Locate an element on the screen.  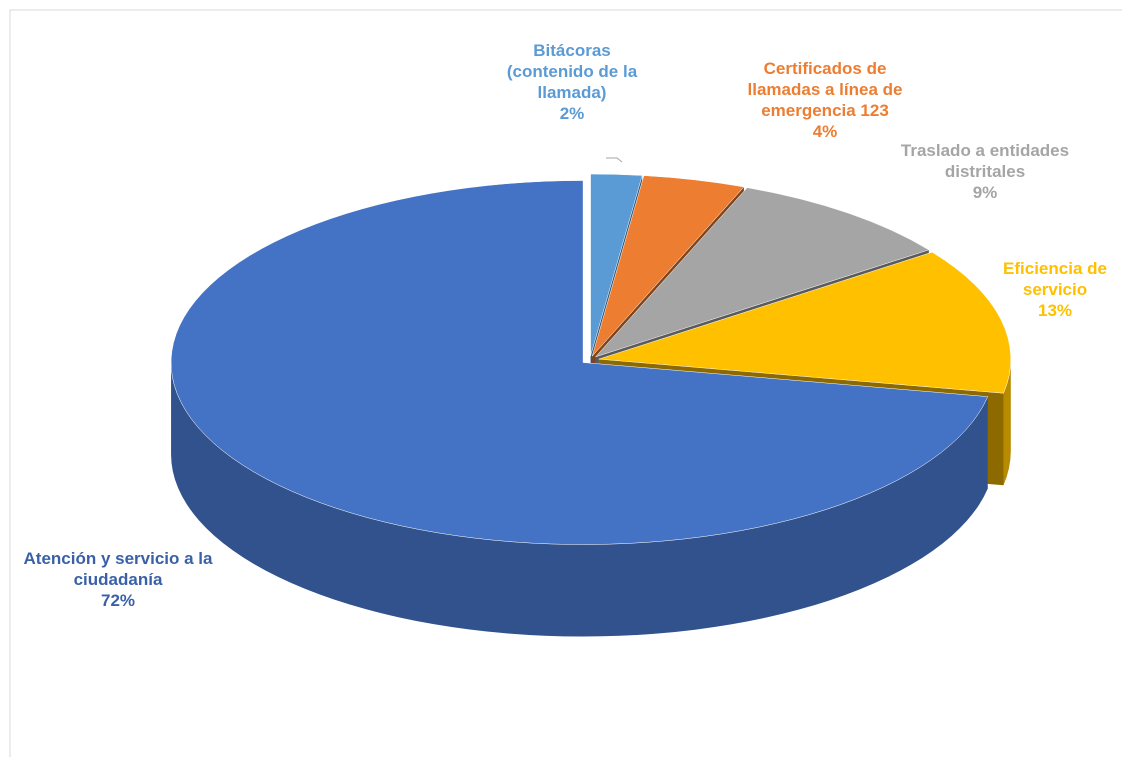
slice-label: Bitácoras (contenido de la llamada) 2% is located at coordinates (572, 82).